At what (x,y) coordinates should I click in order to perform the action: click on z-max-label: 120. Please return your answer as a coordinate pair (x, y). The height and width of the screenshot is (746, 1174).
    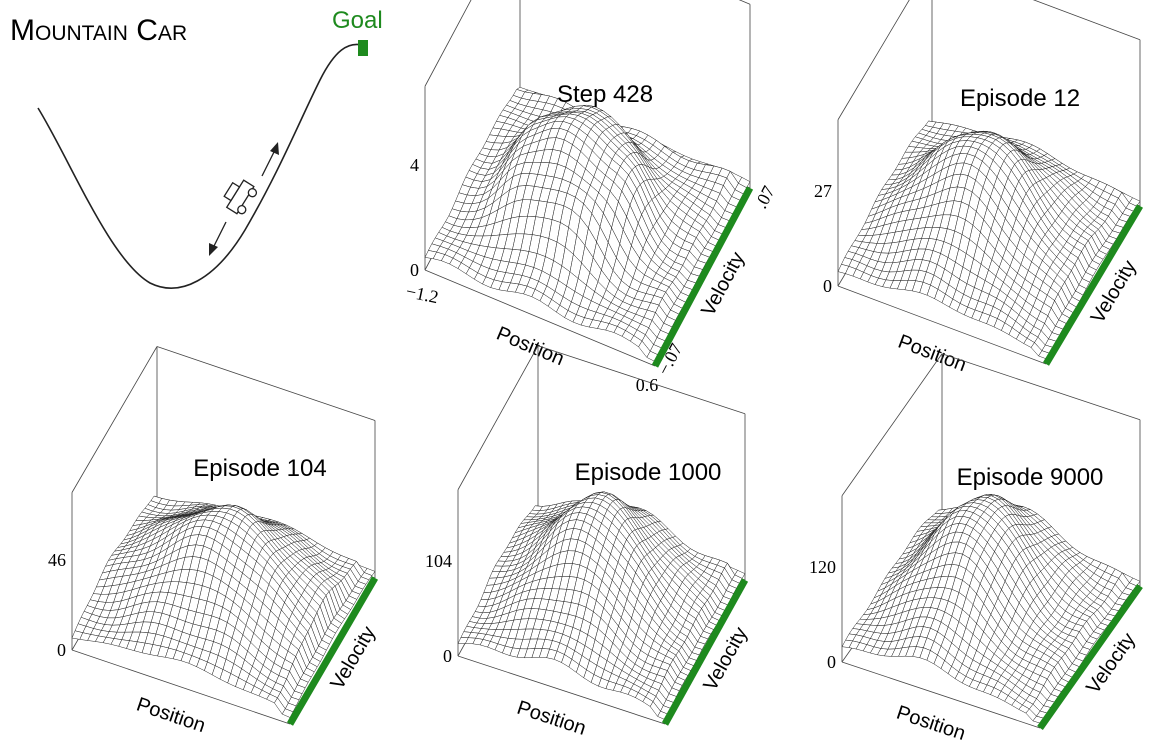
    Looking at the image, I should click on (822, 567).